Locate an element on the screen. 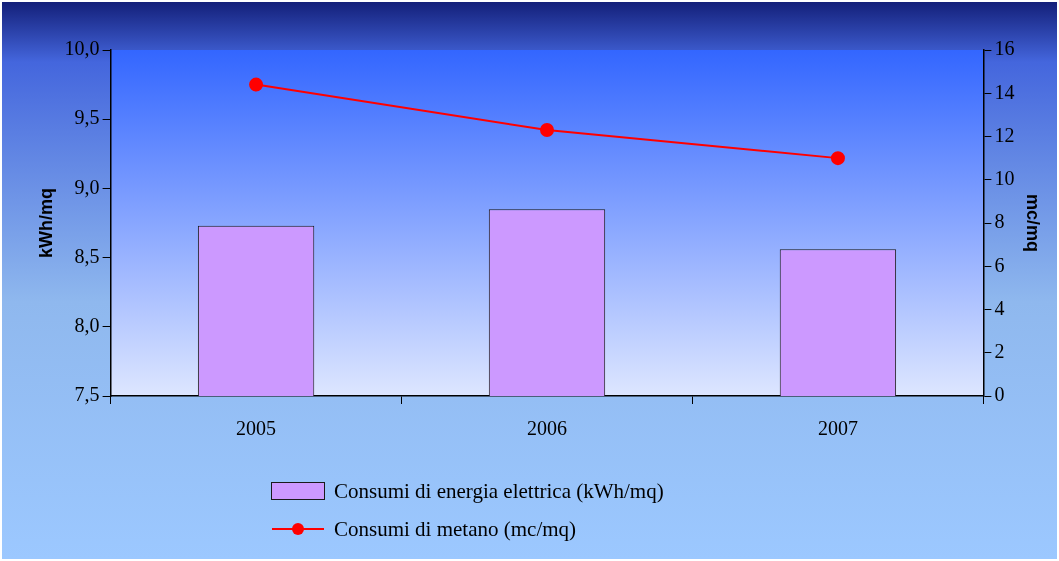  y2-tick-label: 4 is located at coordinates (999, 307).